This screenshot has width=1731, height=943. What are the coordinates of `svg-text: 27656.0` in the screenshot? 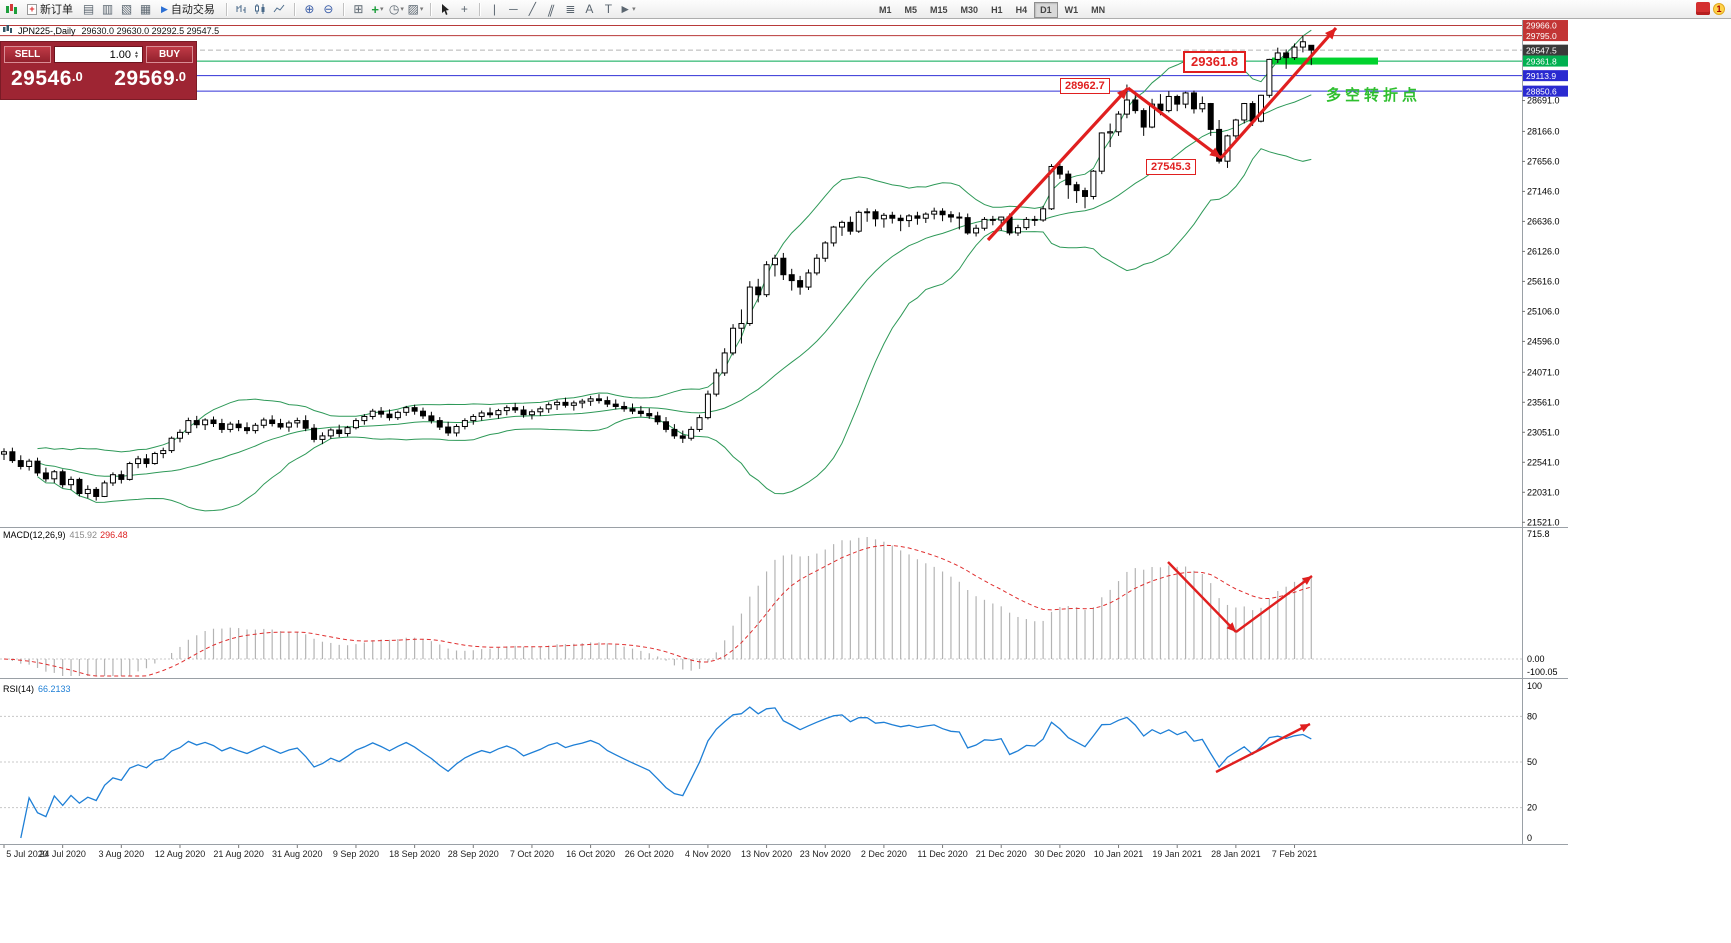 It's located at (1543, 161).